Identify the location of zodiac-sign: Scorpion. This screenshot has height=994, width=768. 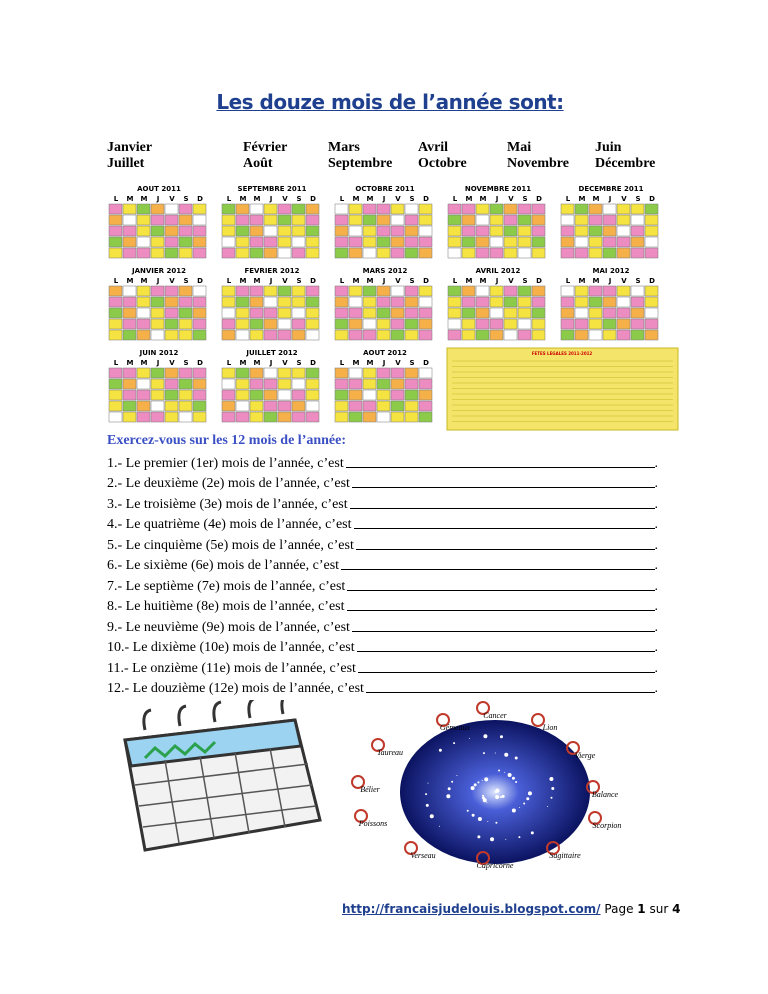
(607, 825).